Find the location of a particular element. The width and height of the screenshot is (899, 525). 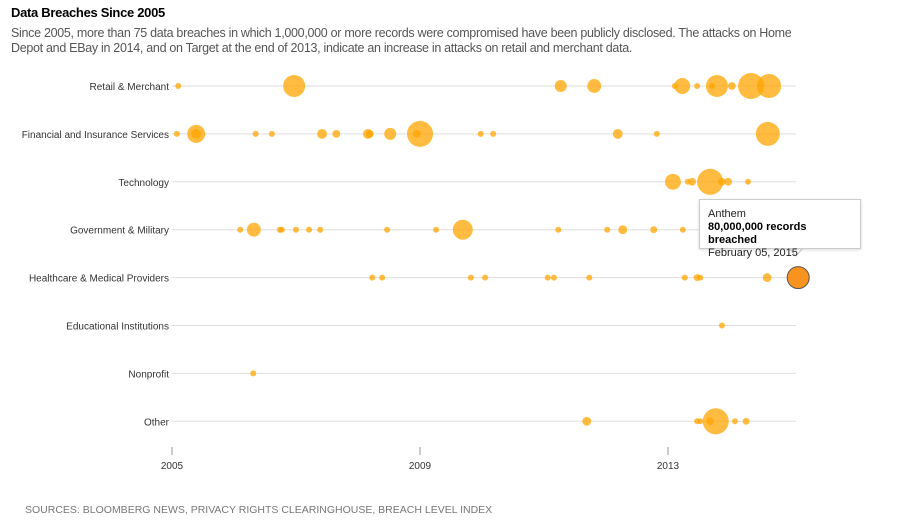

x-tick-label: 2009 is located at coordinates (420, 466).